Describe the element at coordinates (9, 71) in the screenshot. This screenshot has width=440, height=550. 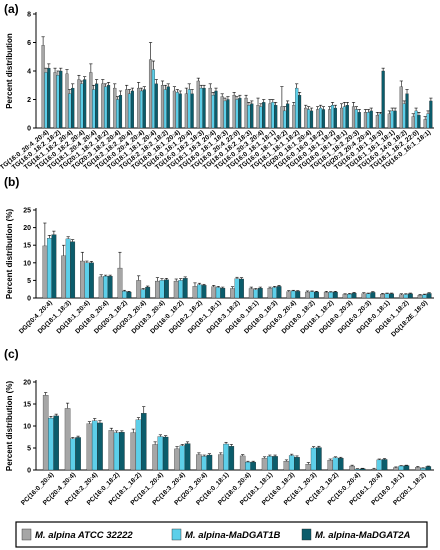
I see `y-axis-label: Percent distribution` at that location.